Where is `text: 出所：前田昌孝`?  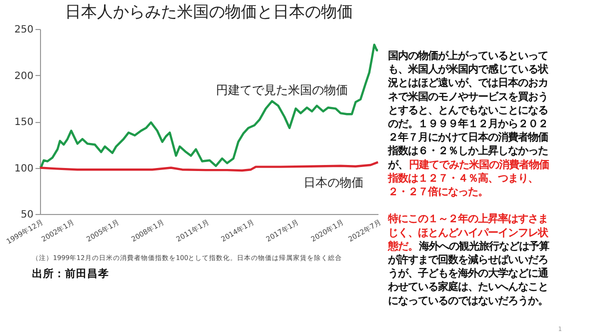 text: 出所：前田昌孝 is located at coordinates (70, 273).